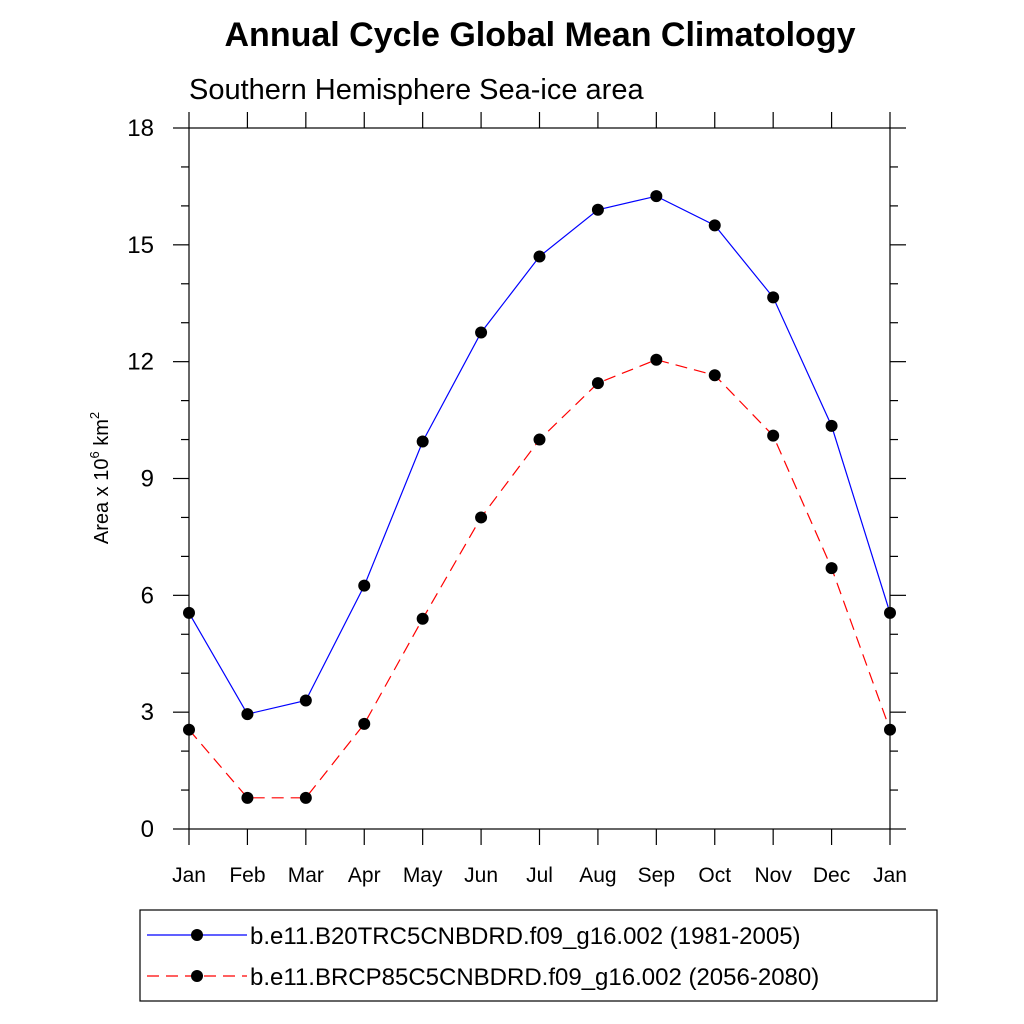 The image size is (1024, 1024). I want to click on x-tick-label: Aug, so click(597, 875).